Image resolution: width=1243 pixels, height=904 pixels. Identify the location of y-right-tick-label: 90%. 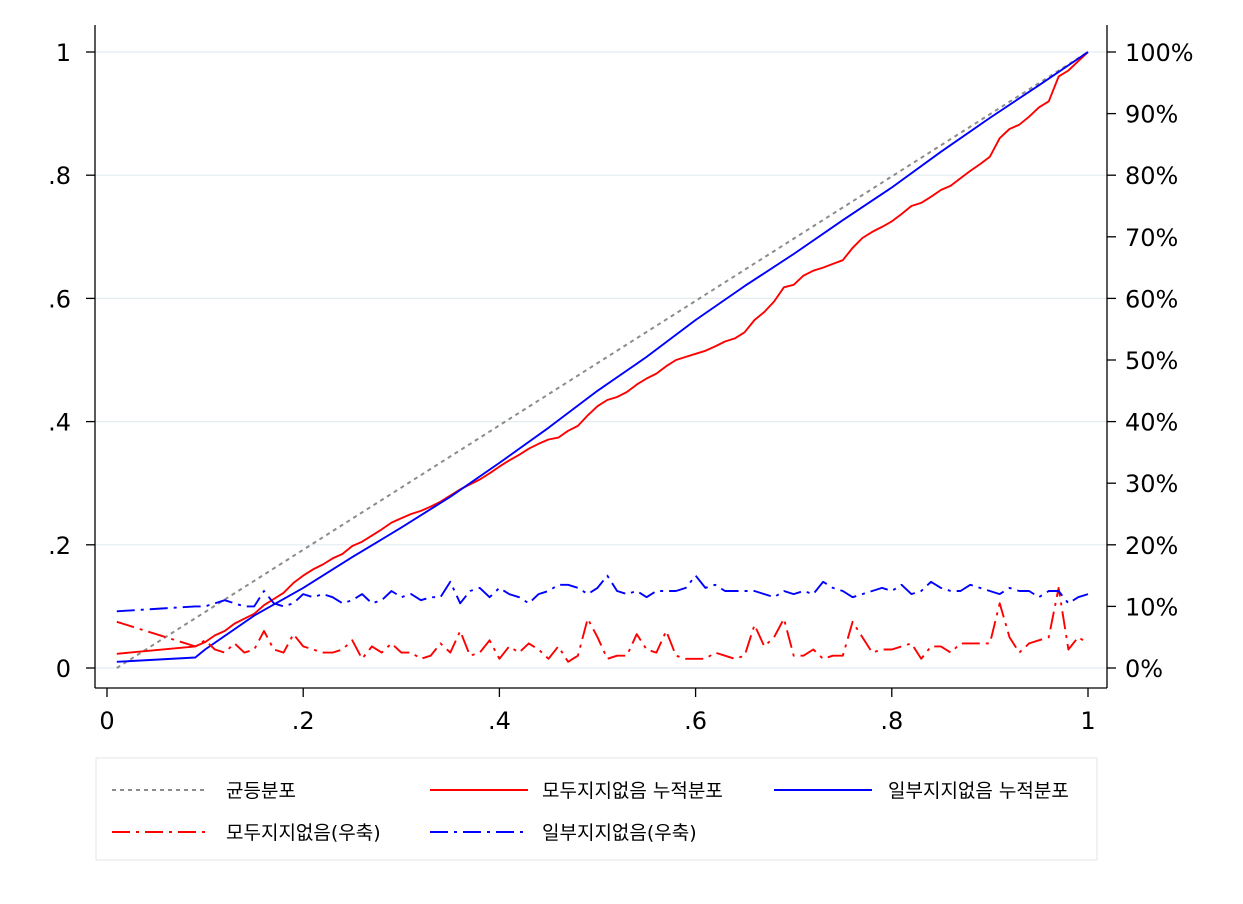
(1151, 115).